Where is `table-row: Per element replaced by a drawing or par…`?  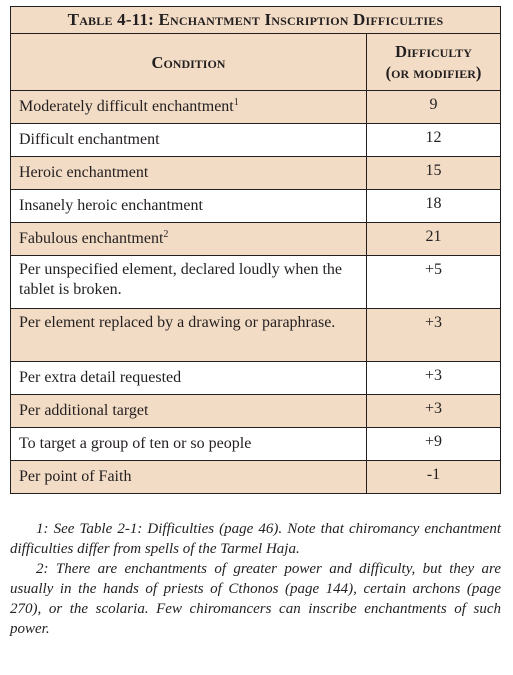
table-row: Per element replaced by a drawing or par… is located at coordinates (255, 335).